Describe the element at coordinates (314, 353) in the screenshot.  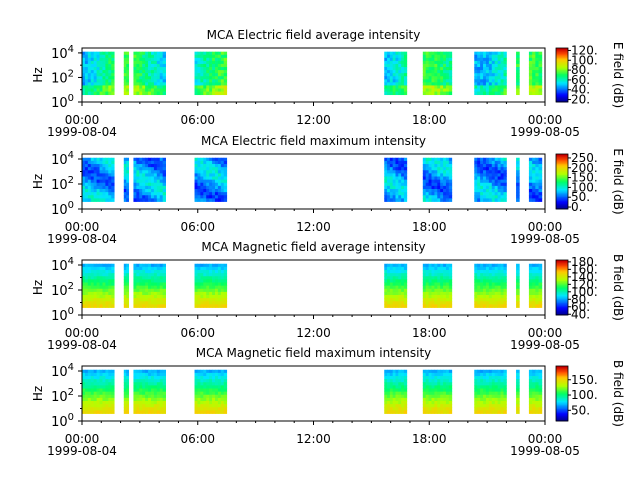
I see `chart-title: MCA Magnetic field maximum intensity` at that location.